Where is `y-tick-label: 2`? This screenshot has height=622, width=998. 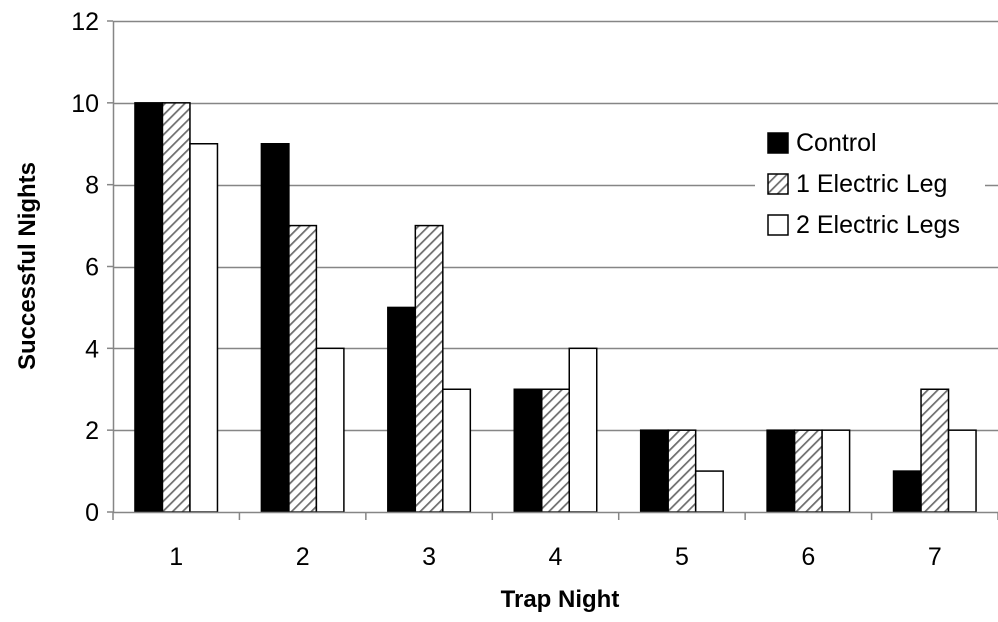
y-tick-label: 2 is located at coordinates (92, 431).